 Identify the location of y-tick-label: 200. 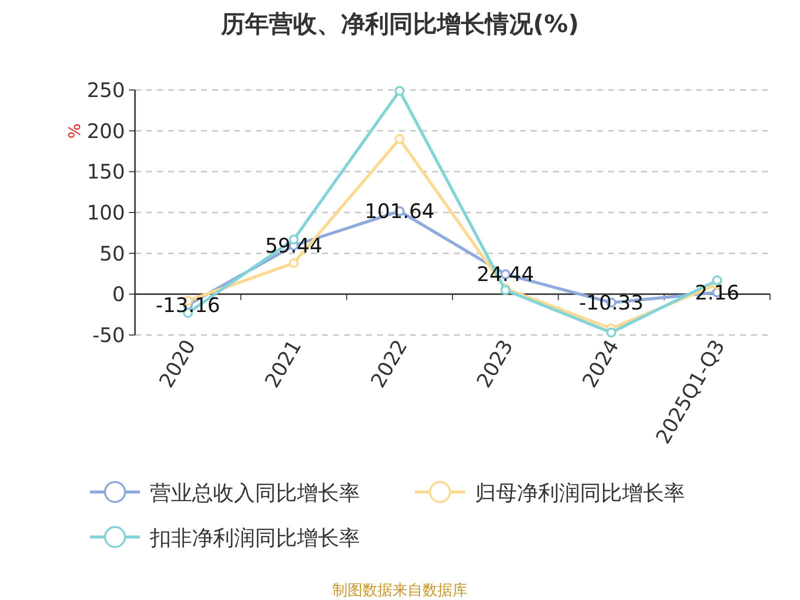
(105, 130).